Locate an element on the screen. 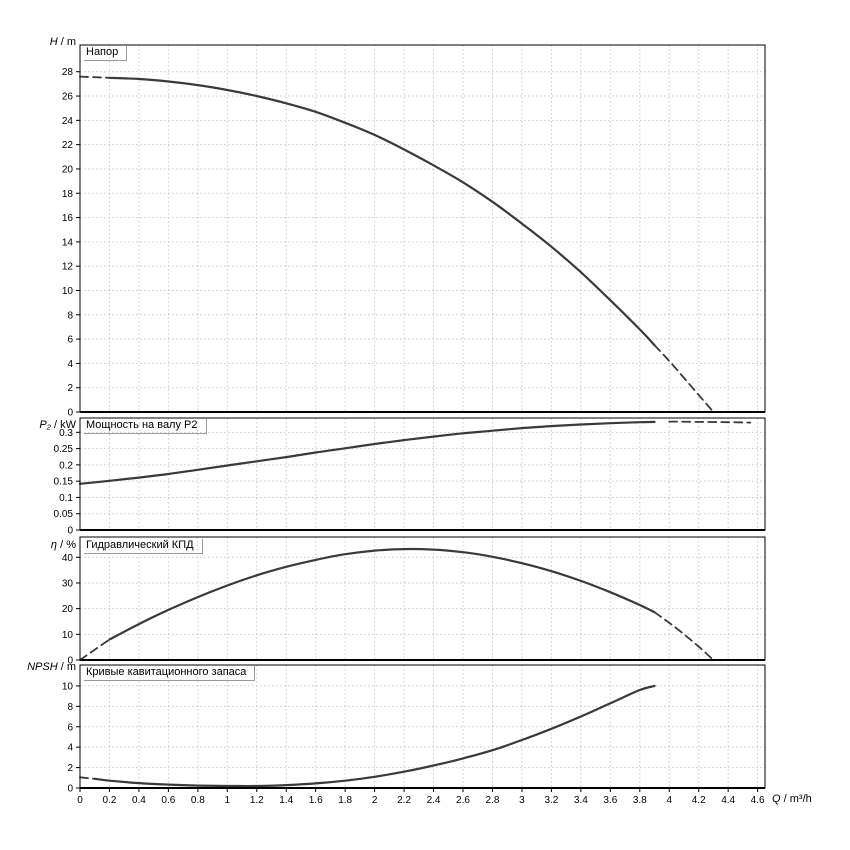 This screenshot has height=850, width=850. x-tick-label: 3.2 is located at coordinates (551, 800).